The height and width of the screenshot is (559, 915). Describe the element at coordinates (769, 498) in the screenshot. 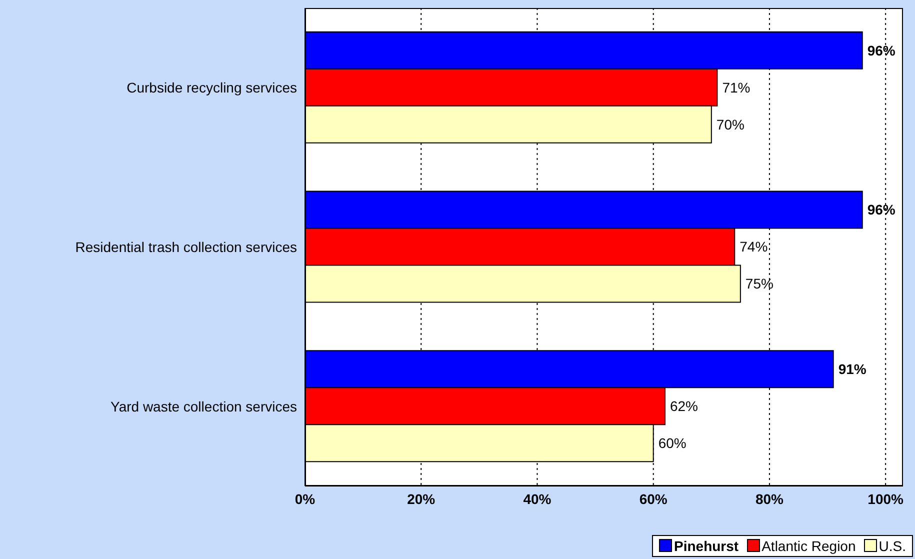

I see `x-tick-label: 80%` at that location.